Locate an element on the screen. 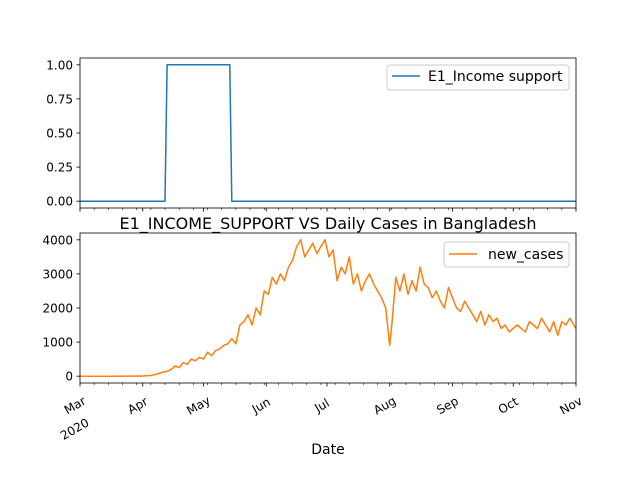 This screenshot has width=640, height=484. bottom-ytick-label: 3000 is located at coordinates (57, 274).